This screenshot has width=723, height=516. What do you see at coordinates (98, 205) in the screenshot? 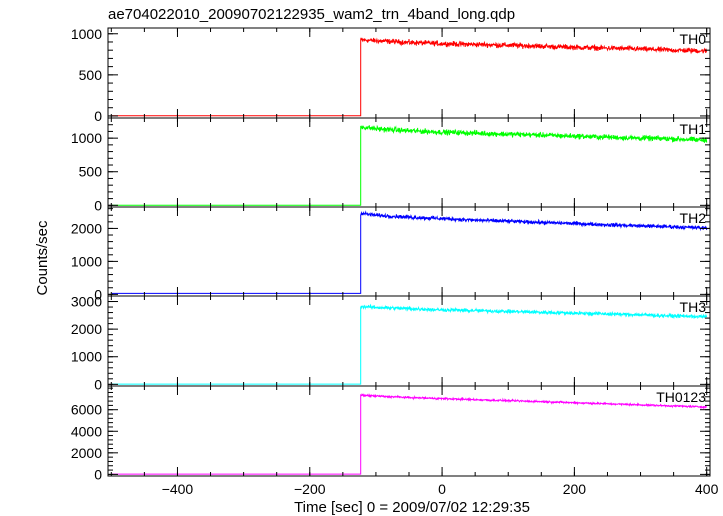
I see `y-tick-label-th1: 0` at bounding box center [98, 205].